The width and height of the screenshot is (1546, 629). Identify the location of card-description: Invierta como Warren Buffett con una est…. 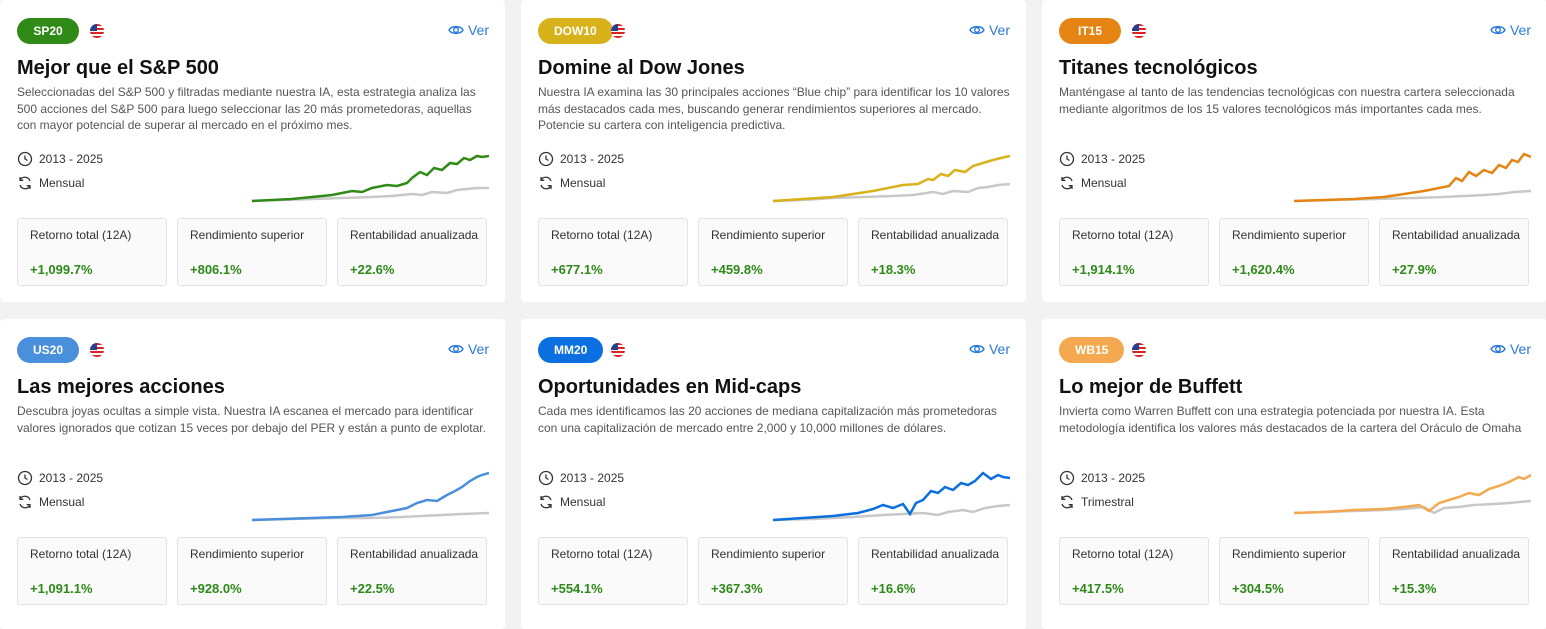
(1290, 419).